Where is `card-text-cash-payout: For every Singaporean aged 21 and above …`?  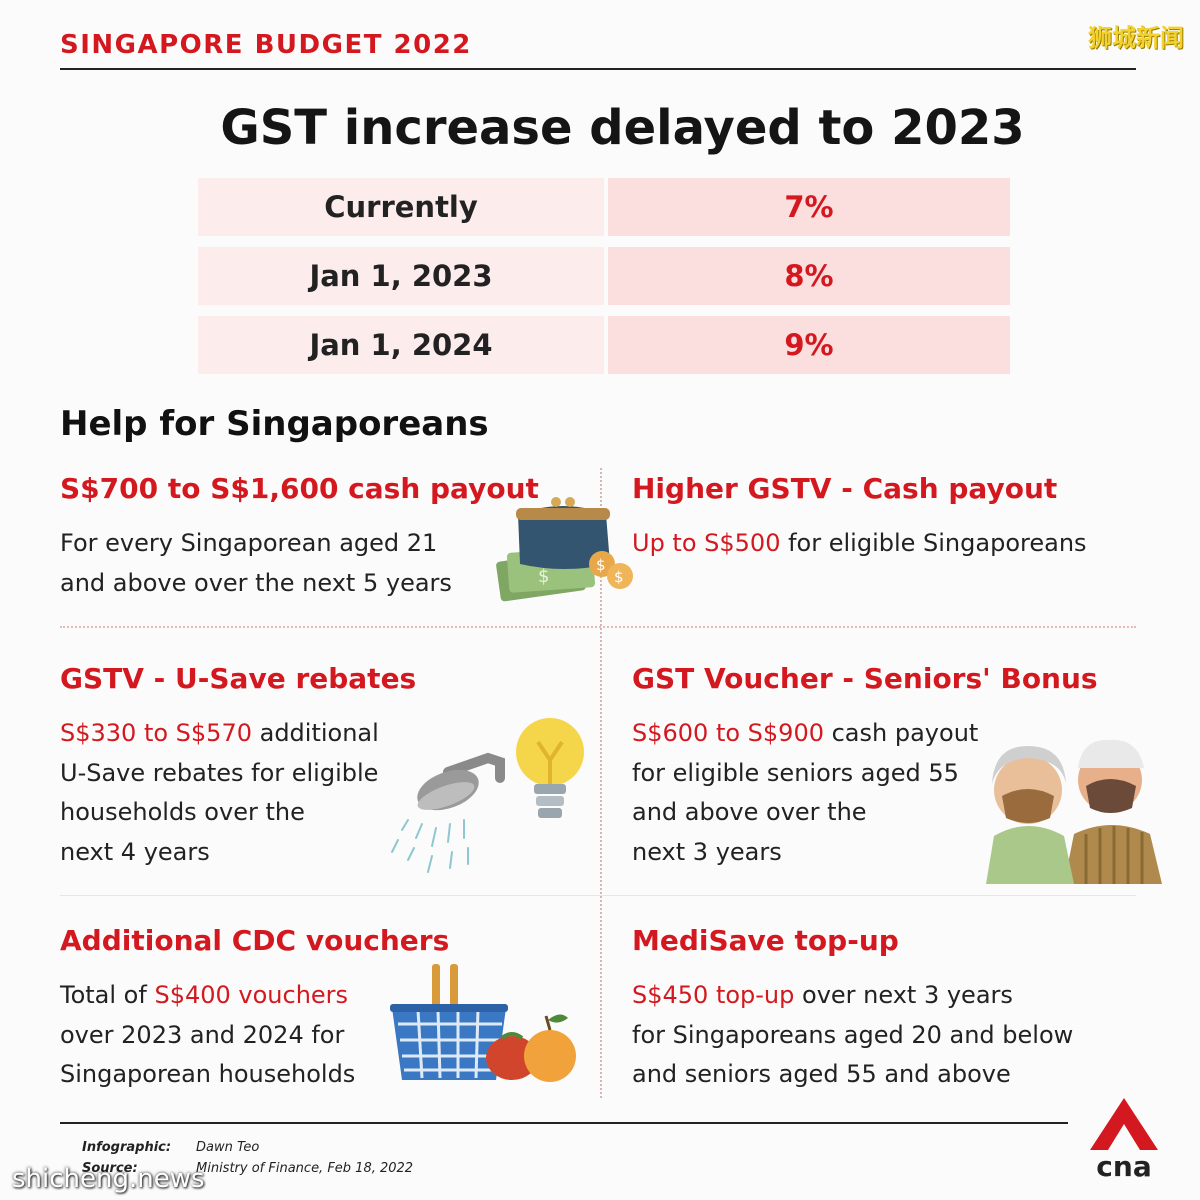 card-text-cash-payout: For every Singaporean aged 21 and above … is located at coordinates (256, 563).